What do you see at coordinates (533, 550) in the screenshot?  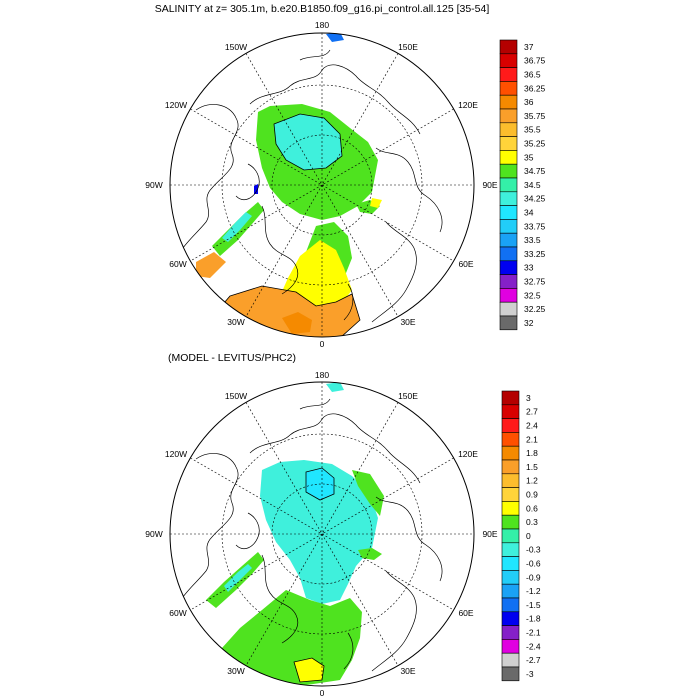 I see `colorbar-label: -0.3` at bounding box center [533, 550].